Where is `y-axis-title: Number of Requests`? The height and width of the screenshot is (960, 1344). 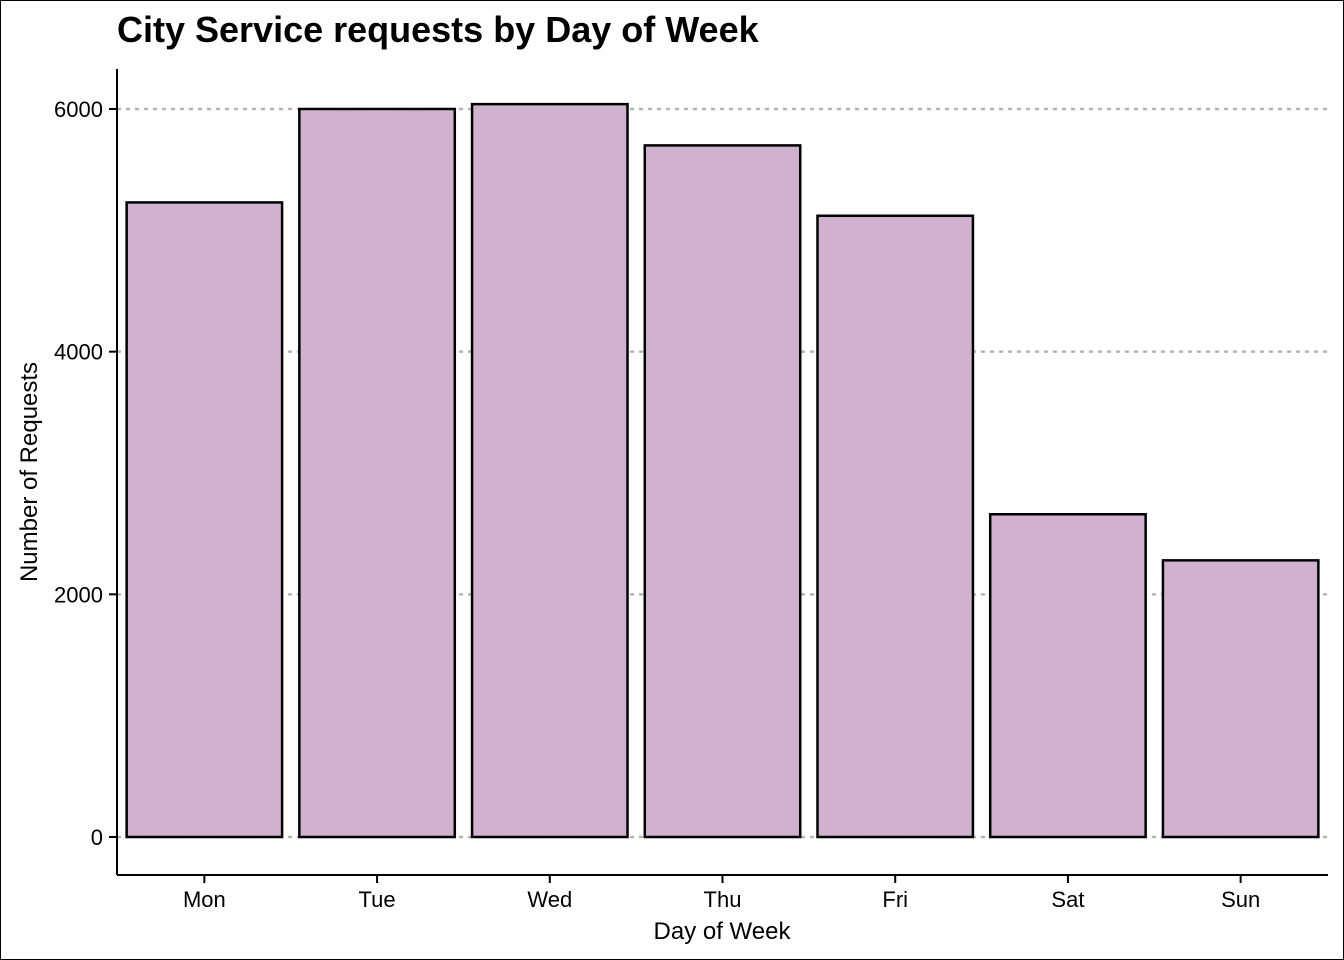
y-axis-title: Number of Requests is located at coordinates (29, 472).